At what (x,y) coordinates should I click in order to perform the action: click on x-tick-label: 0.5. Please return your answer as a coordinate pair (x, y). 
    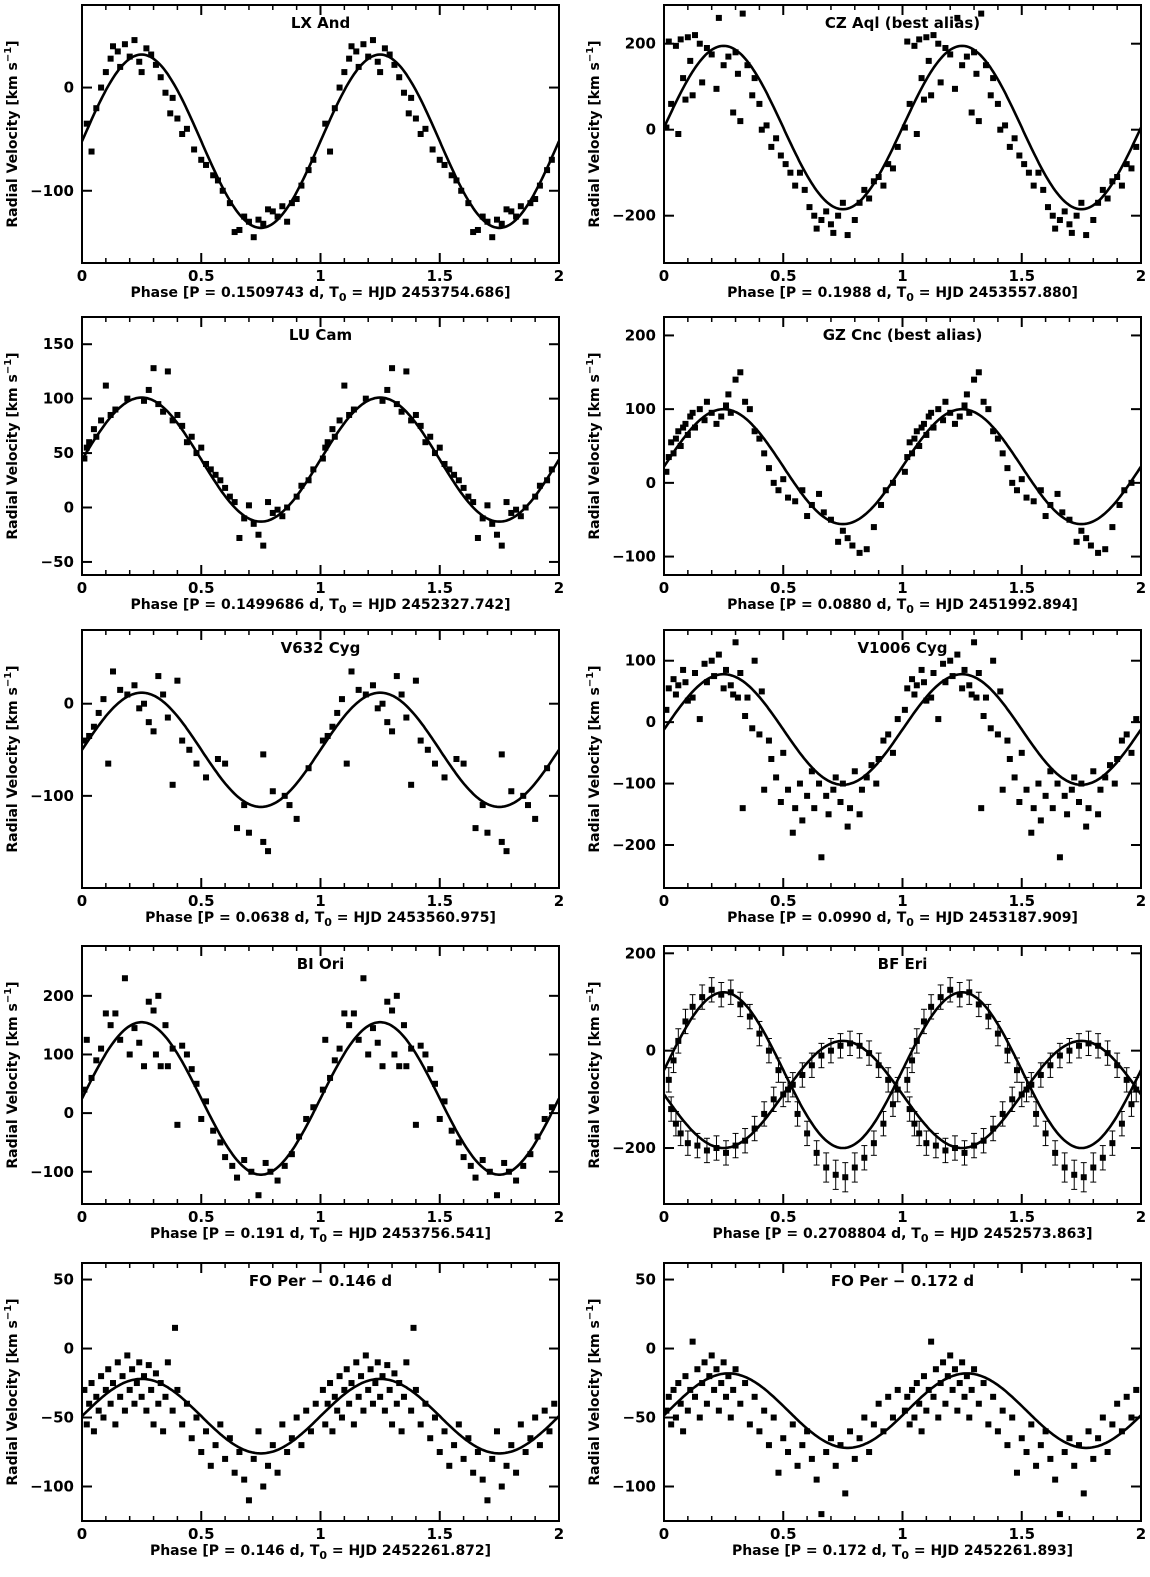
    Looking at the image, I should click on (201, 276).